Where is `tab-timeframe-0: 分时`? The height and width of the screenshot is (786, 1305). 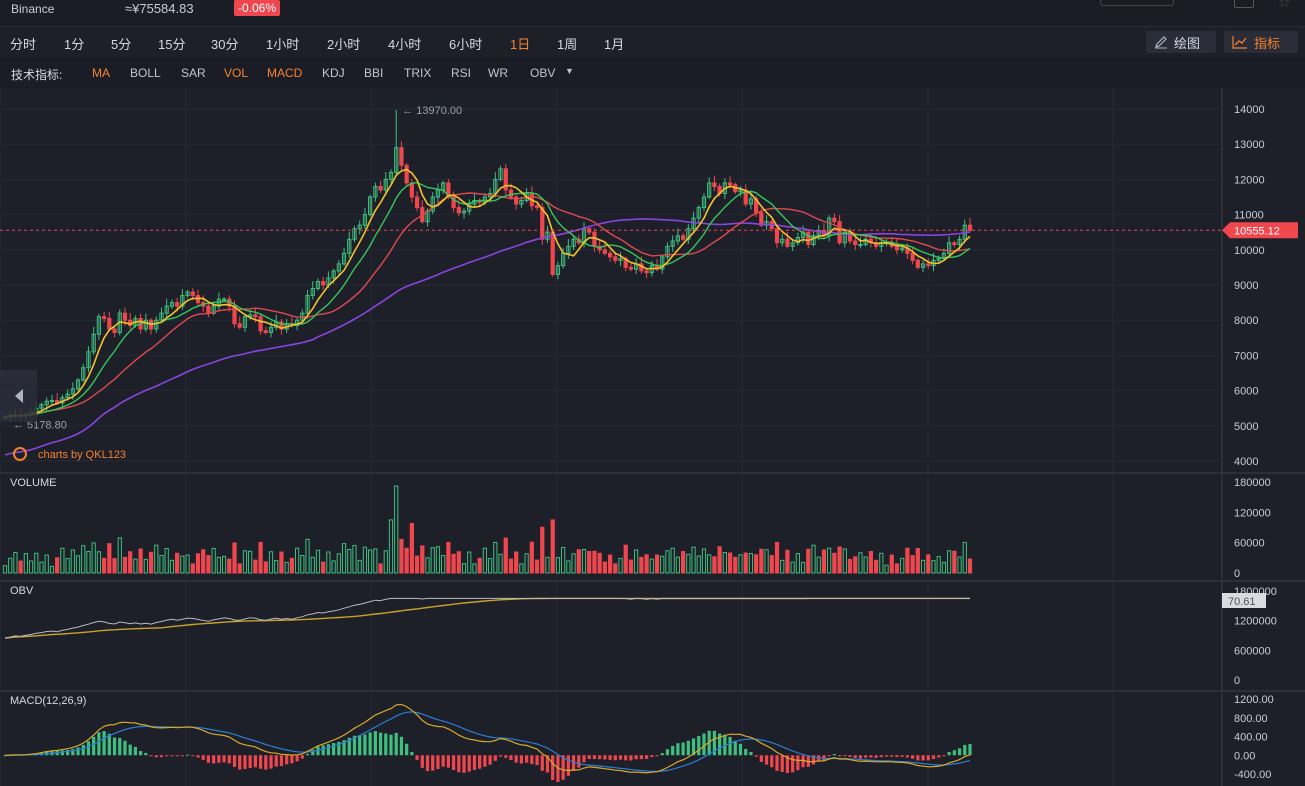
tab-timeframe-0: 分时 is located at coordinates (23, 44).